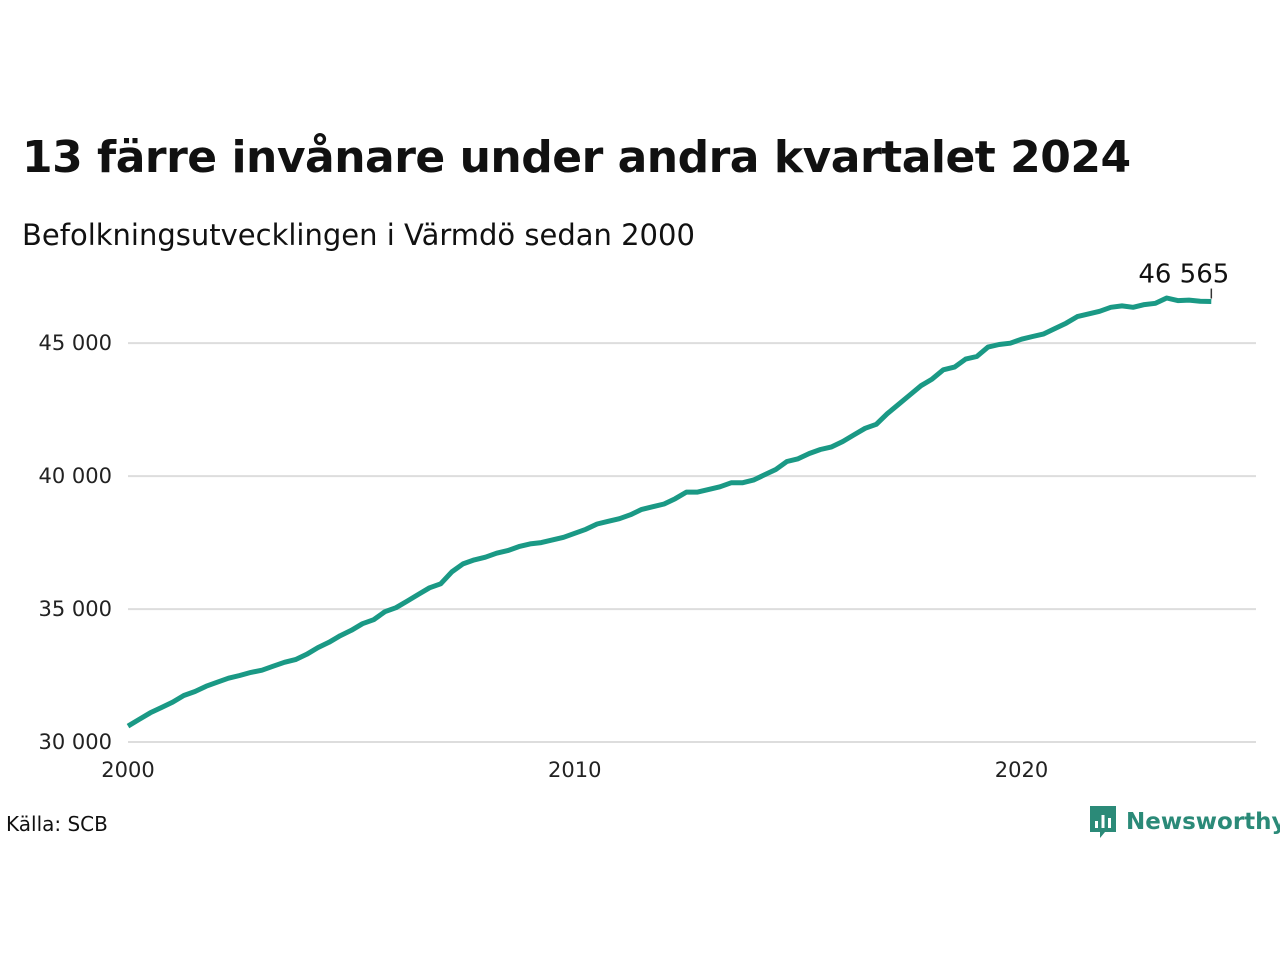  Describe the element at coordinates (127, 770) in the screenshot. I see `x-tick-label: 2000` at that location.